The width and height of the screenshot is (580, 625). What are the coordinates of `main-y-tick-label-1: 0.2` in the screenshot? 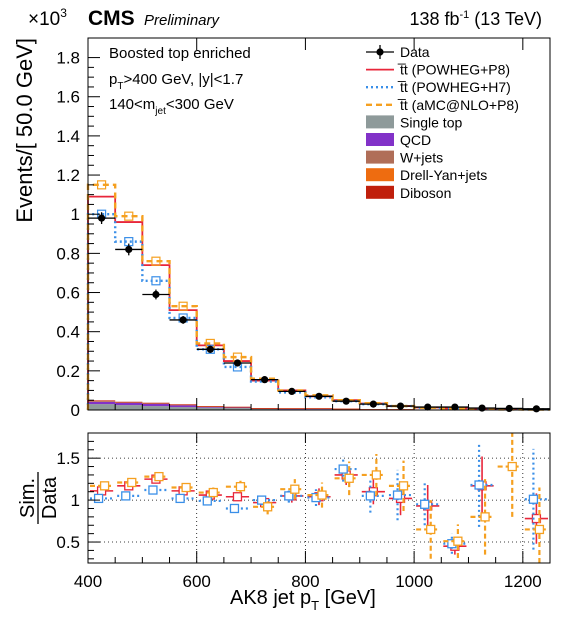 It's located at (68, 371).